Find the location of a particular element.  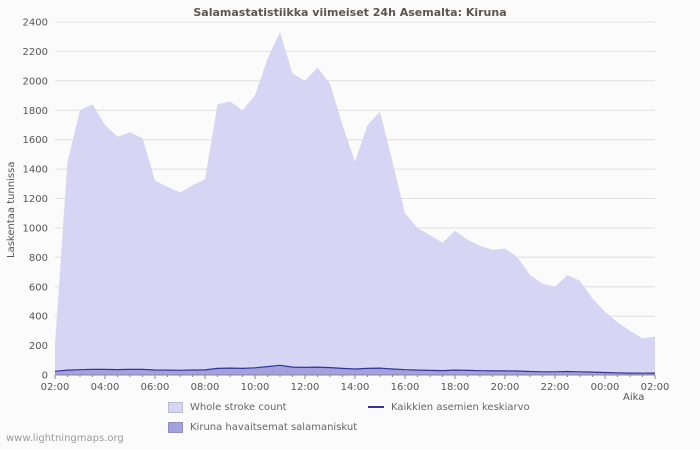

x-tick-label: 20:00 is located at coordinates (505, 387).